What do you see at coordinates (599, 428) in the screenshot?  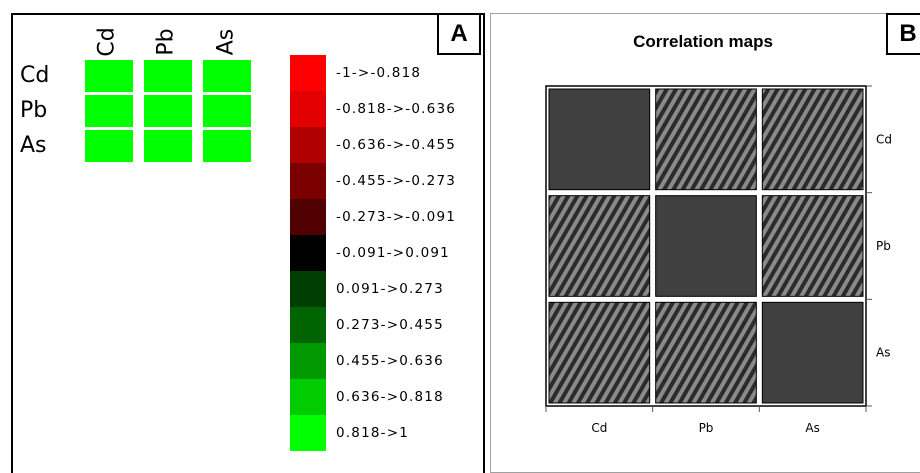 I see `x-tick-label: Cd` at bounding box center [599, 428].